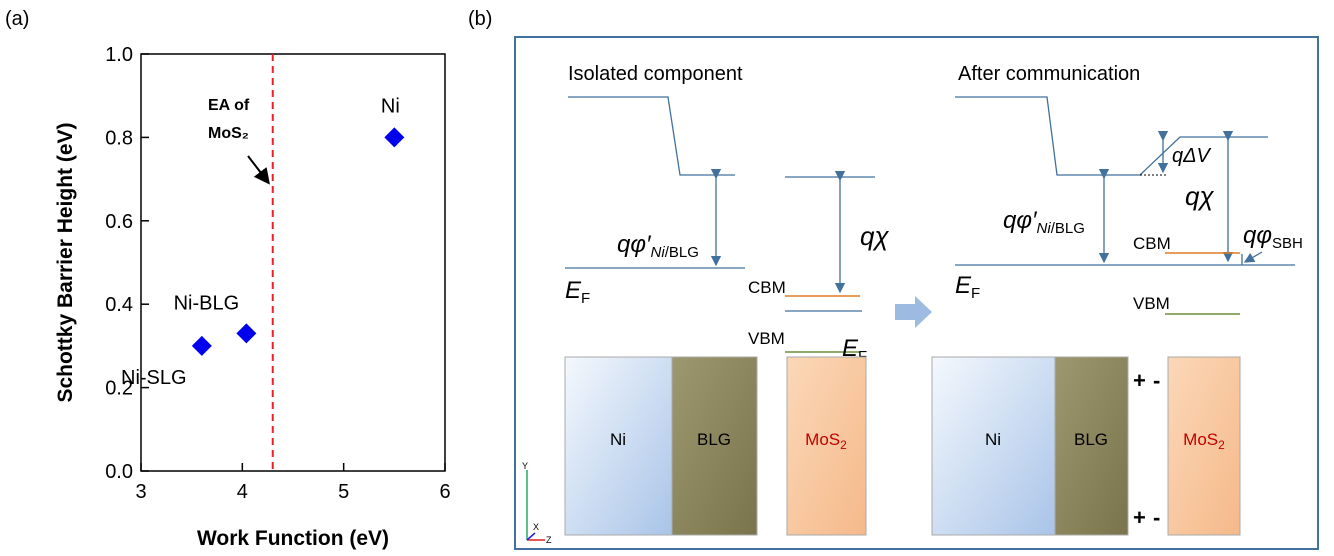 This screenshot has width=1334, height=556. Describe the element at coordinates (119, 305) in the screenshot. I see `y-tick-label: 0.4` at that location.